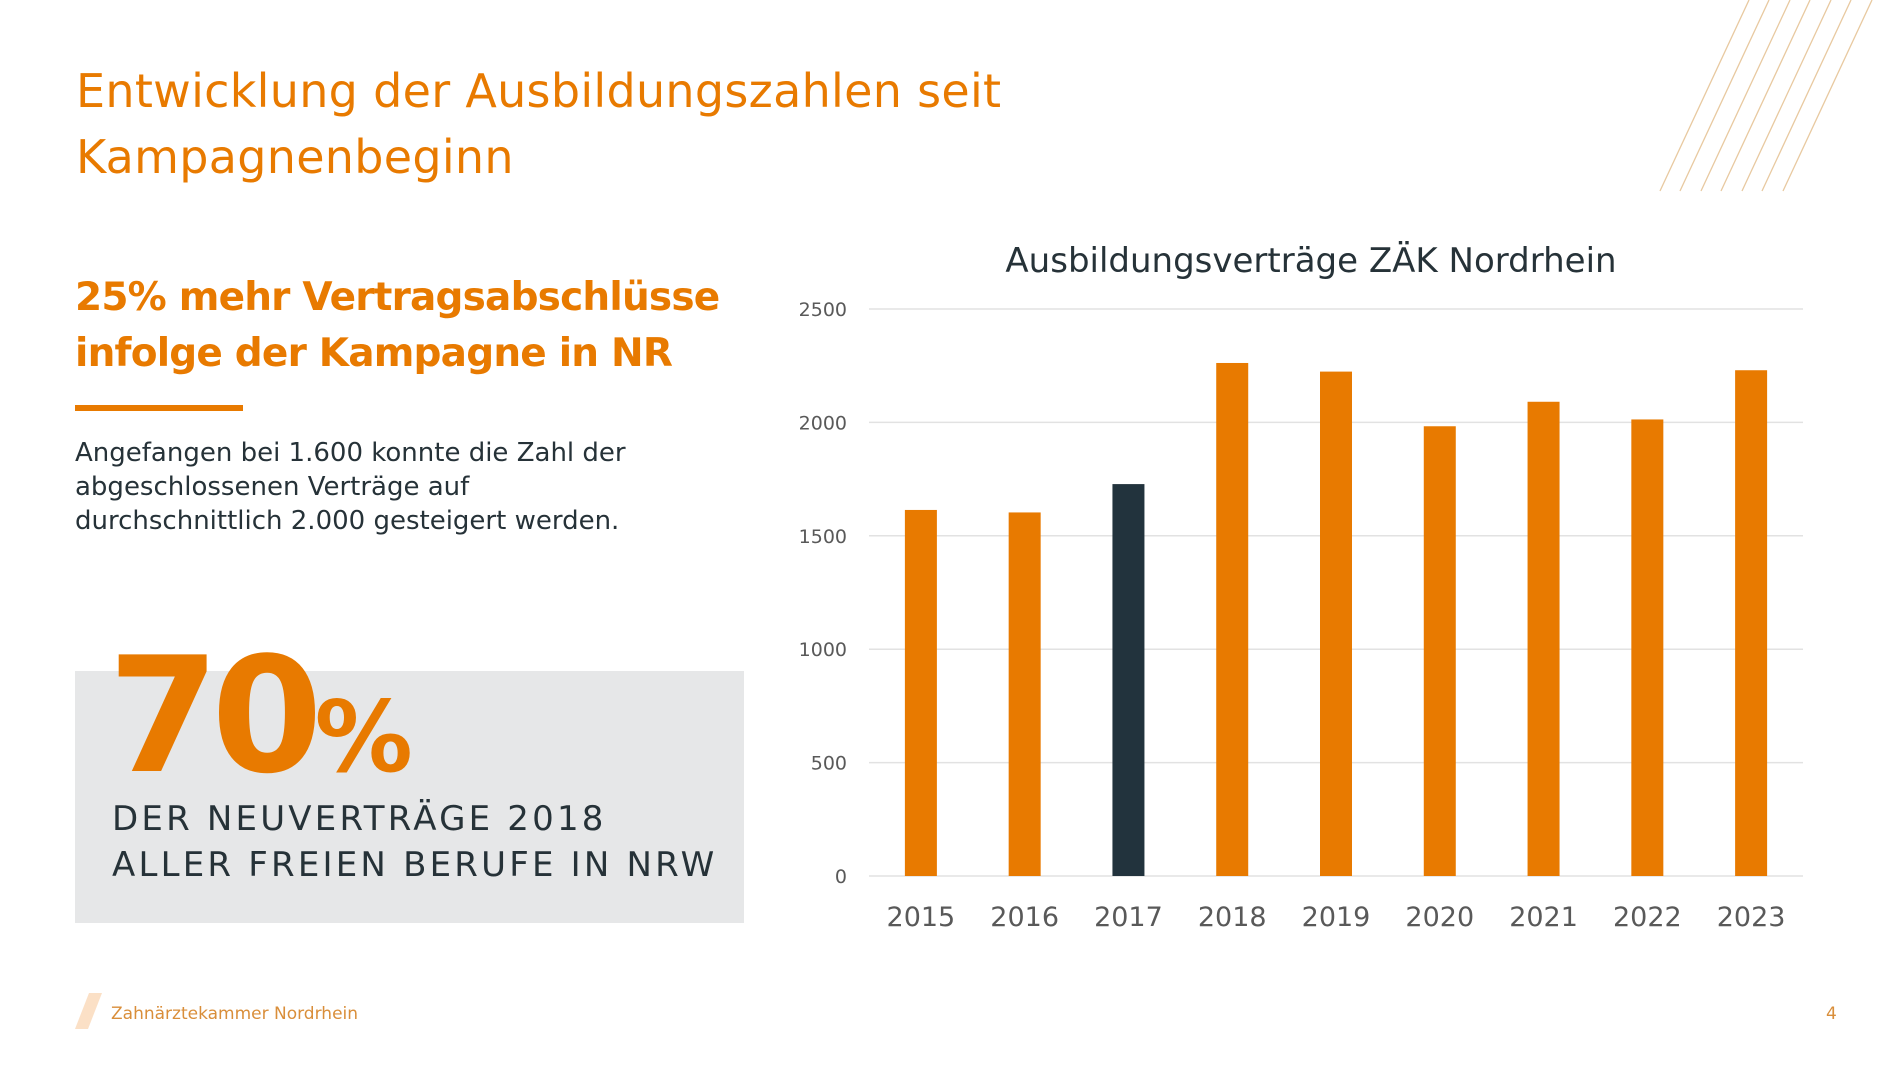  Describe the element at coordinates (272, 487) in the screenshot. I see `description-line-2: abgeschlossenen Verträge auf` at that location.